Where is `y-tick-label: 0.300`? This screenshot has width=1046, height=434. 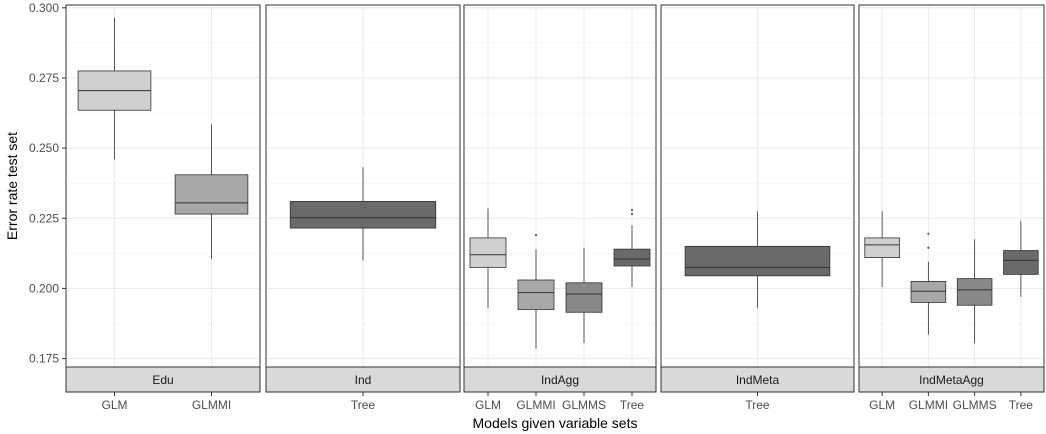
y-tick-label: 0.300 is located at coordinates (44, 8).